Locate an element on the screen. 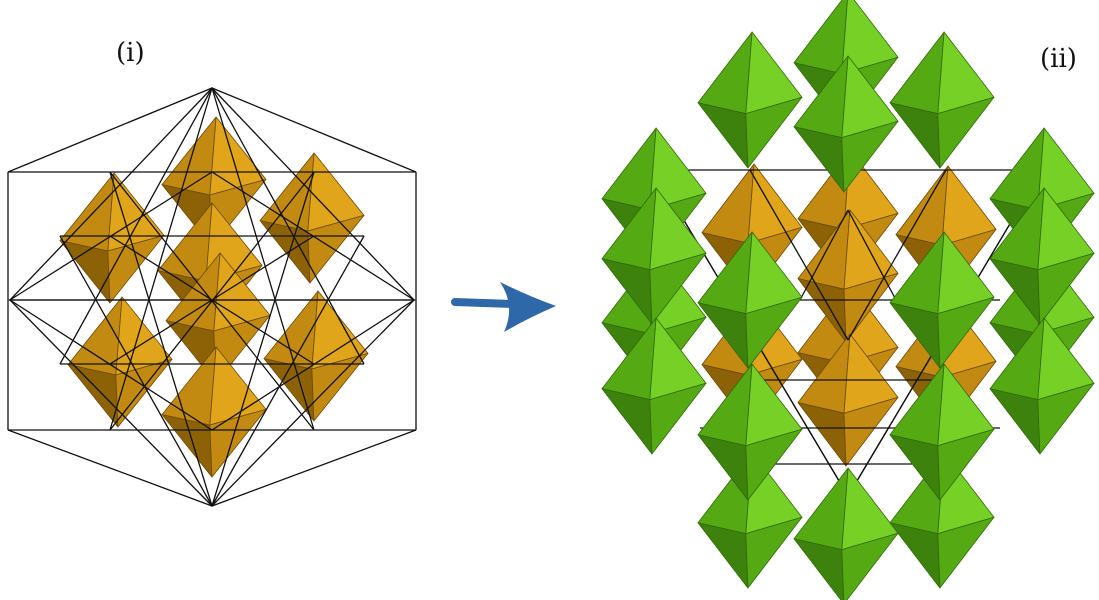 Image resolution: width=1099 pixels, height=600 pixels. arrow-head is located at coordinates (528, 307).